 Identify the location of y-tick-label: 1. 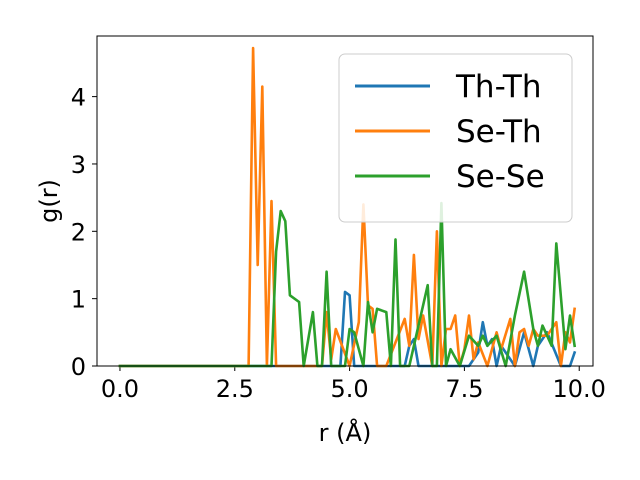
(78, 300).